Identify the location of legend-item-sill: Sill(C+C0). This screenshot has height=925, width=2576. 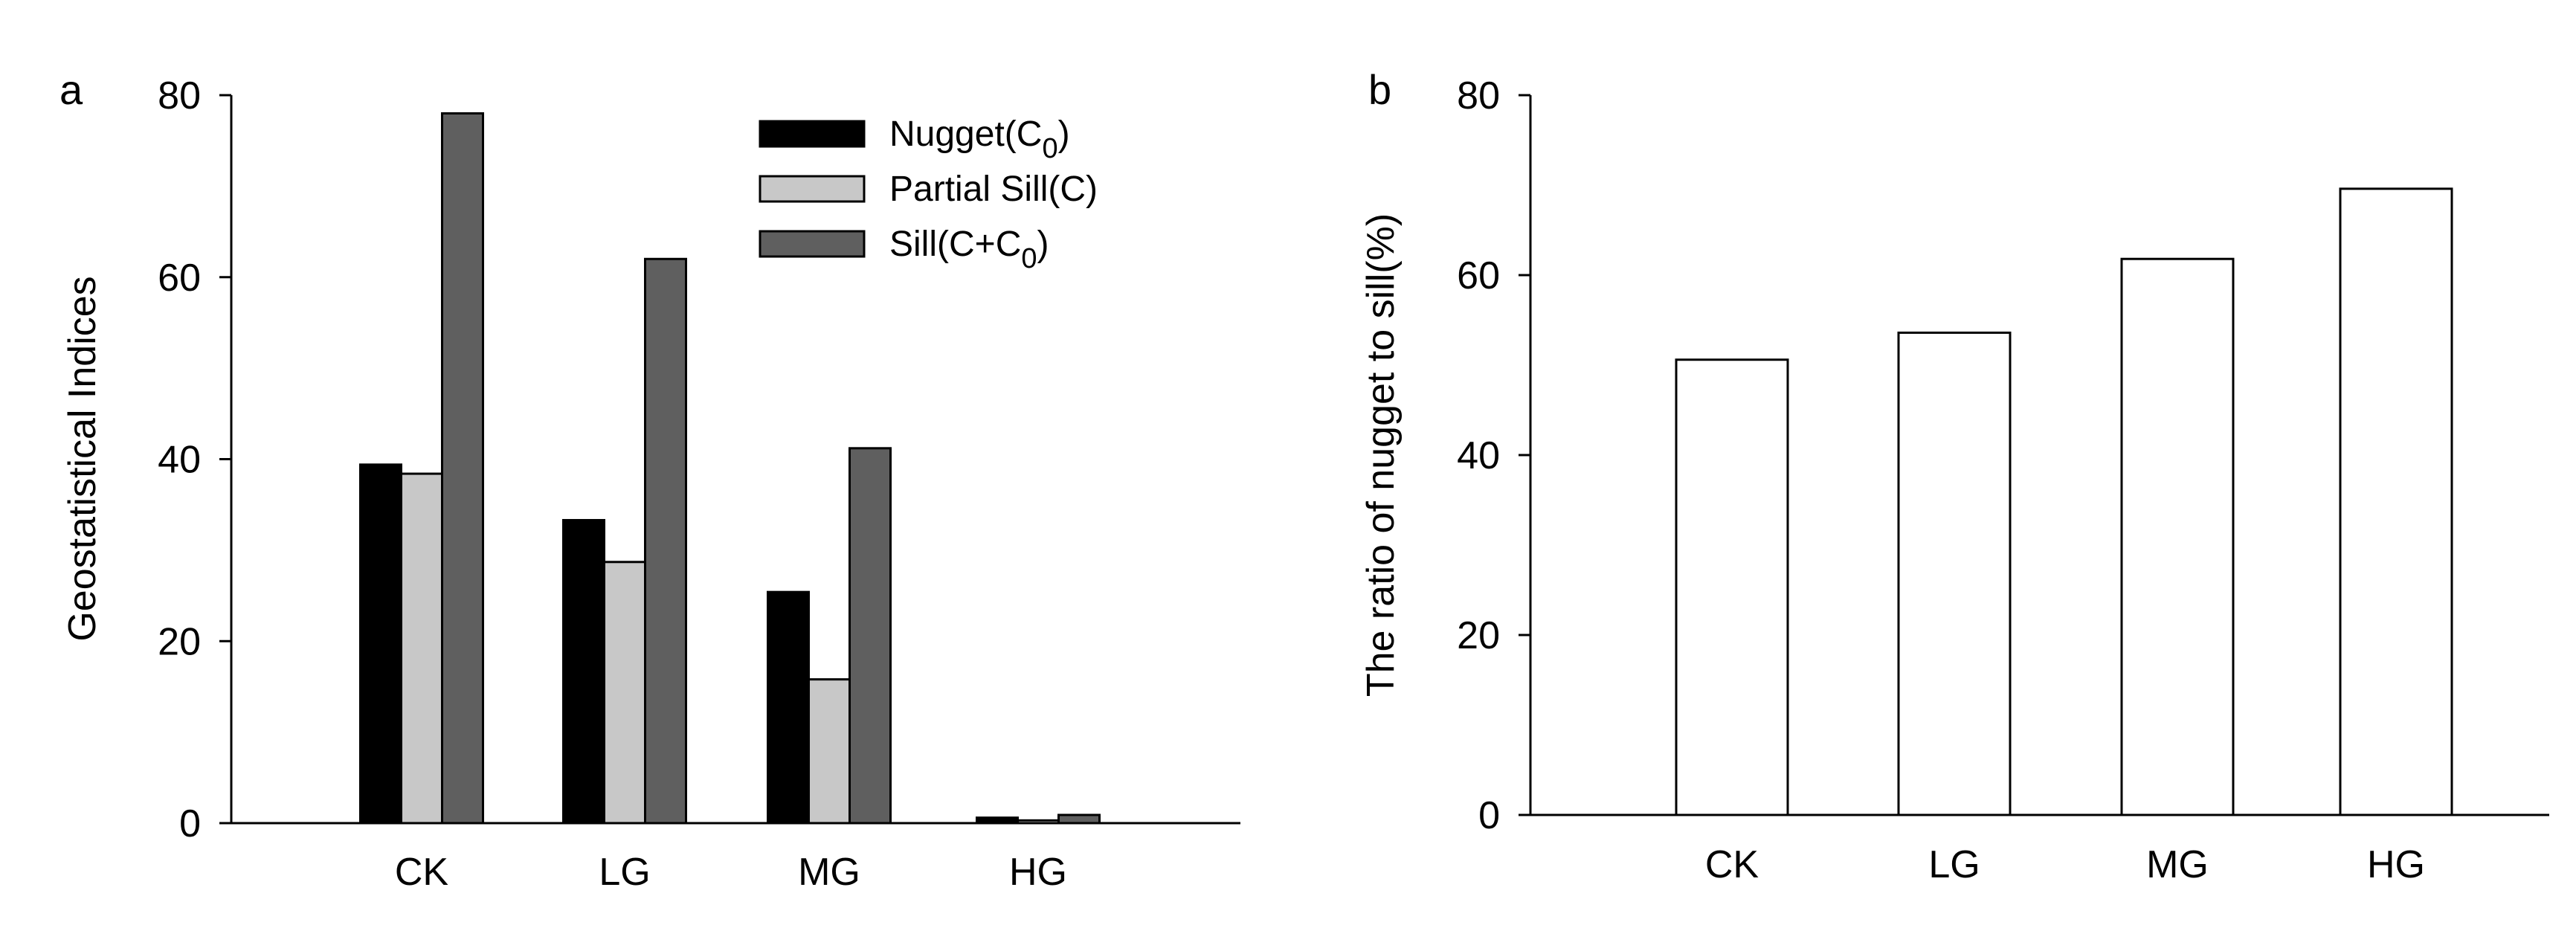
(904, 249).